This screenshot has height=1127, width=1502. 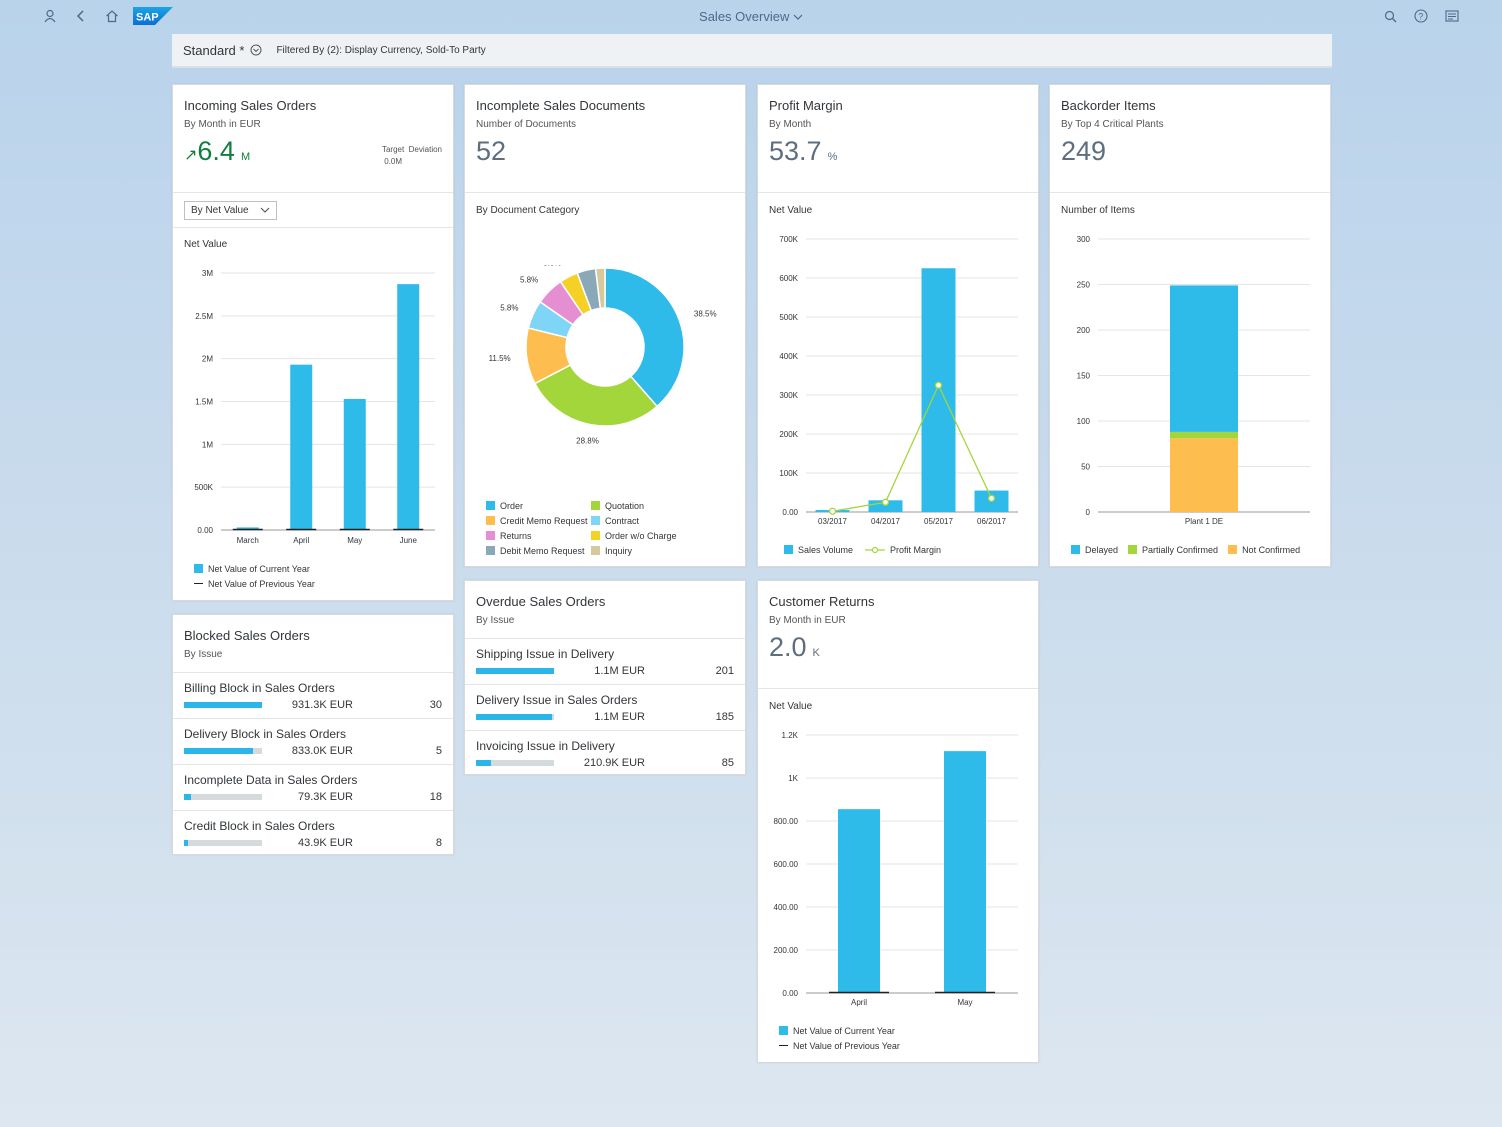 I want to click on slice-value-label: 3.8%, so click(x=552, y=266).